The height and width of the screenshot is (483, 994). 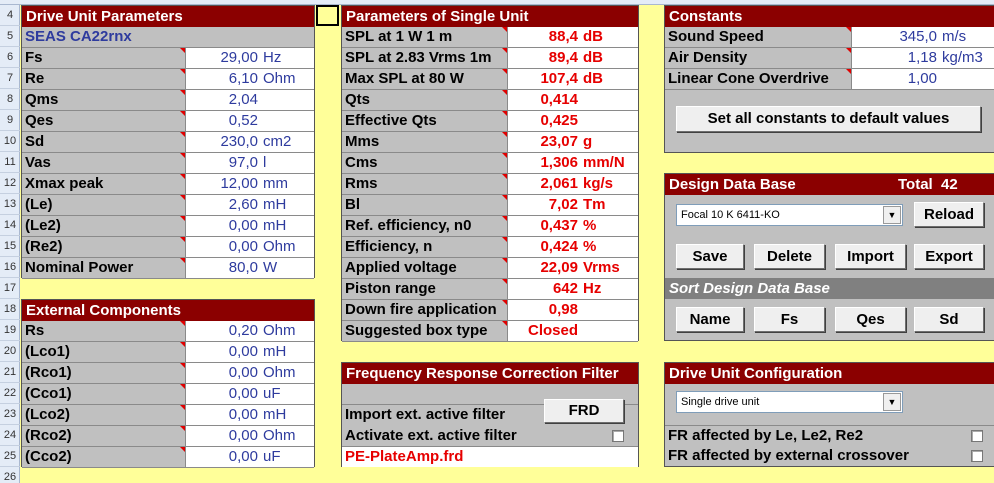 What do you see at coordinates (10, 456) in the screenshot?
I see `row-number: 25` at bounding box center [10, 456].